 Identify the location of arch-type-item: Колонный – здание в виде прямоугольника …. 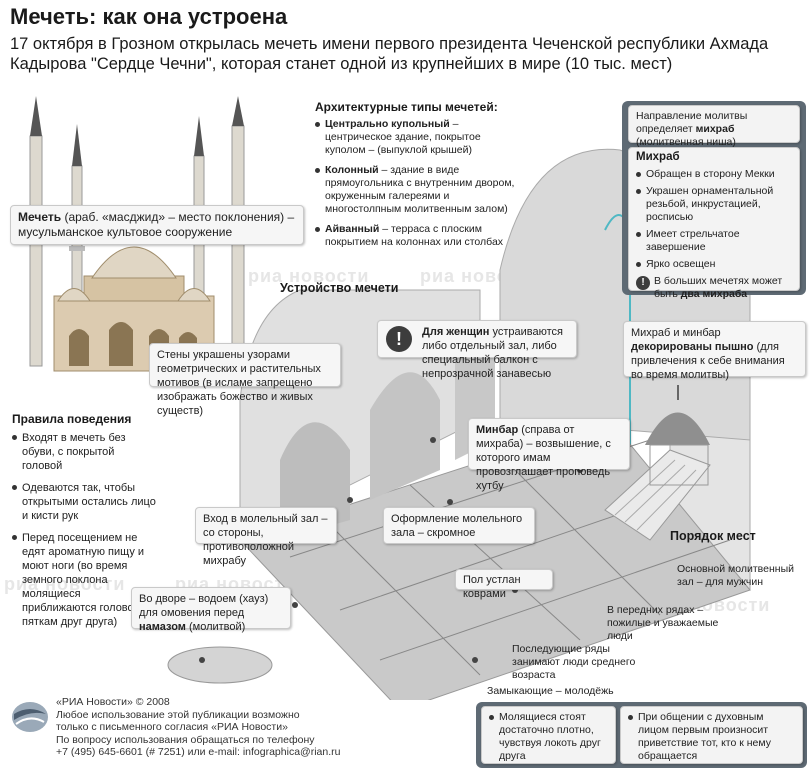
(415, 190).